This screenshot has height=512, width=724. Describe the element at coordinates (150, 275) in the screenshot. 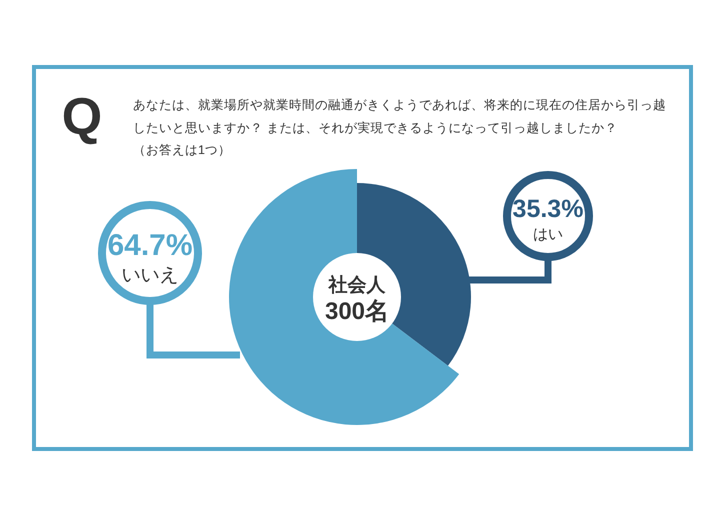

I see `slice-label: いいえ` at that location.